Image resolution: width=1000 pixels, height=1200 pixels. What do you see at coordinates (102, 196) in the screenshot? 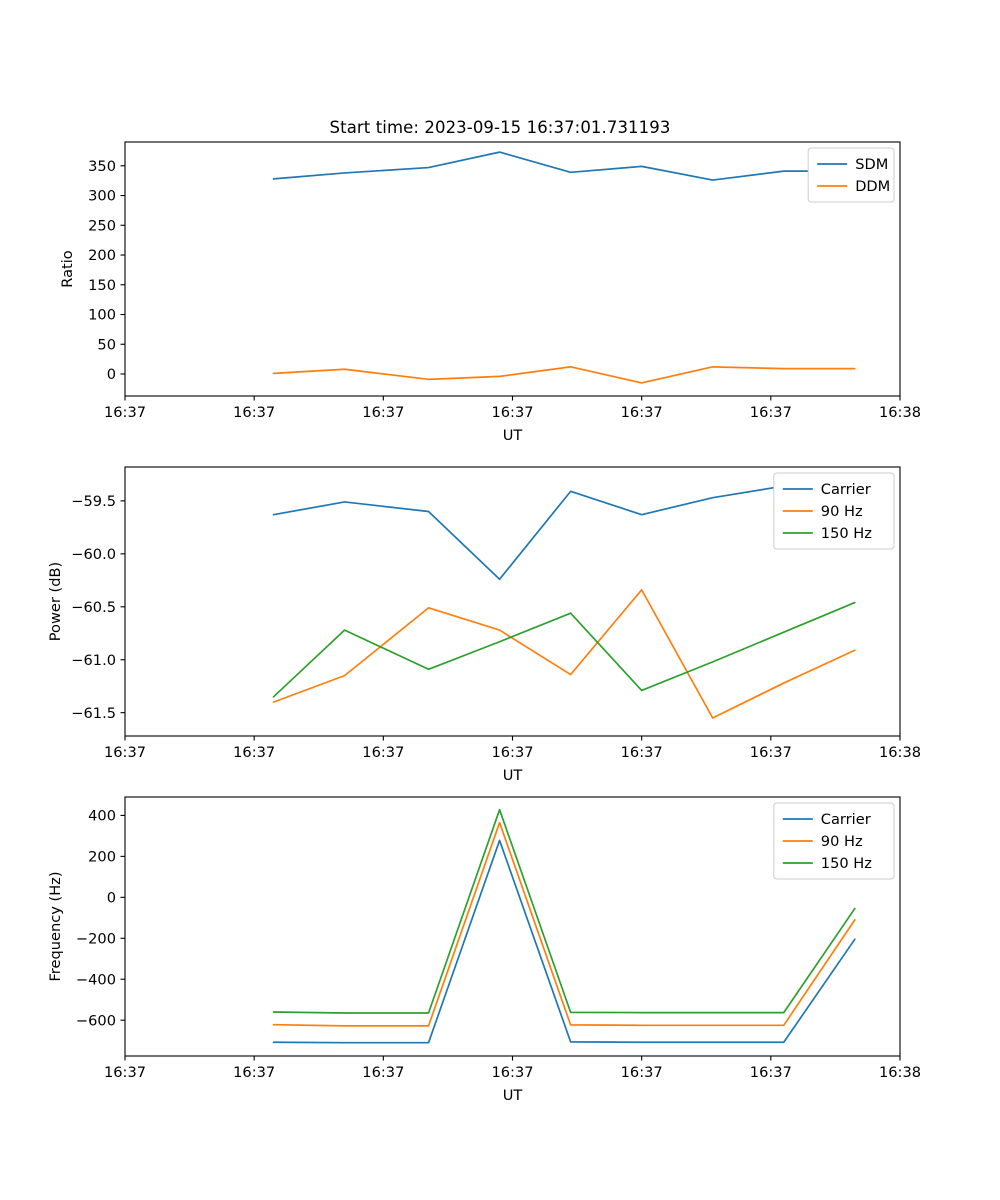
I see `y-tick-label: 300` at bounding box center [102, 196].